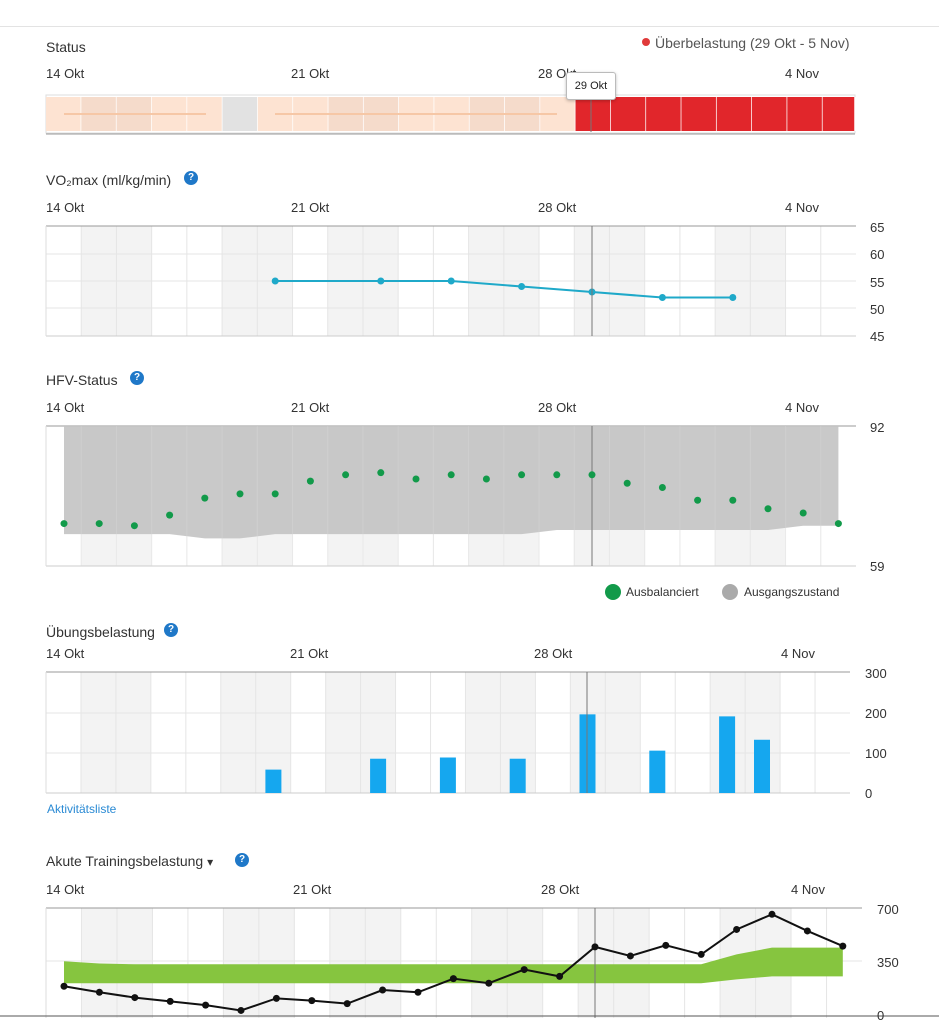 The width and height of the screenshot is (939, 1023). Describe the element at coordinates (109, 180) in the screenshot. I see `vo2max-title: VO₂max (ml/kg/min)` at that location.